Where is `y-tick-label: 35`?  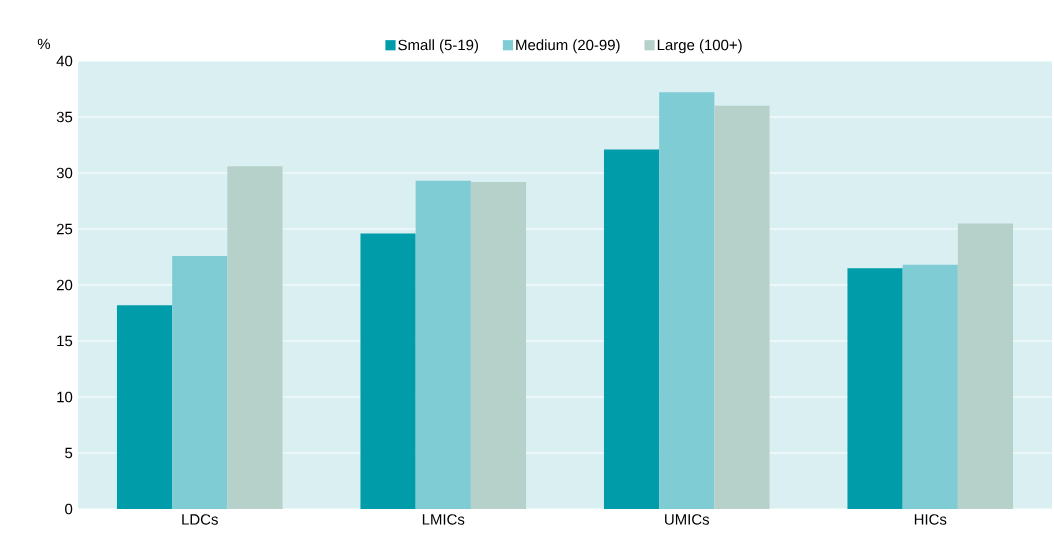 y-tick-label: 35 is located at coordinates (64, 117).